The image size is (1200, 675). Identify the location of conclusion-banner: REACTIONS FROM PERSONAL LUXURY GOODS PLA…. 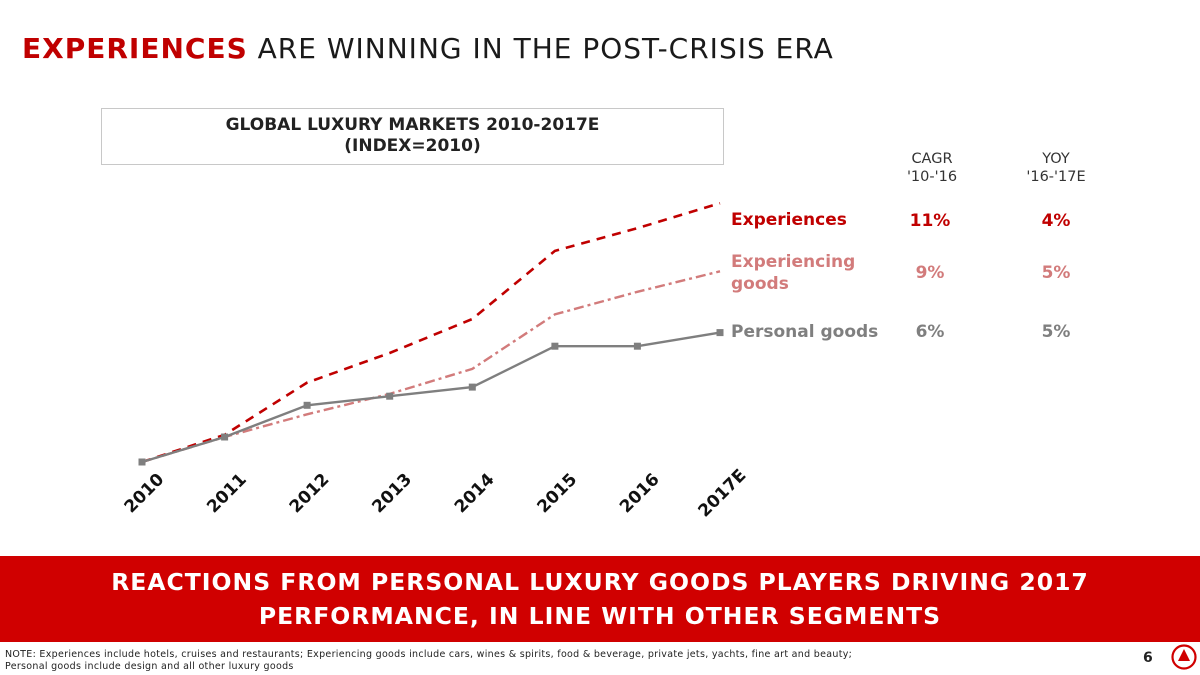
(600, 599).